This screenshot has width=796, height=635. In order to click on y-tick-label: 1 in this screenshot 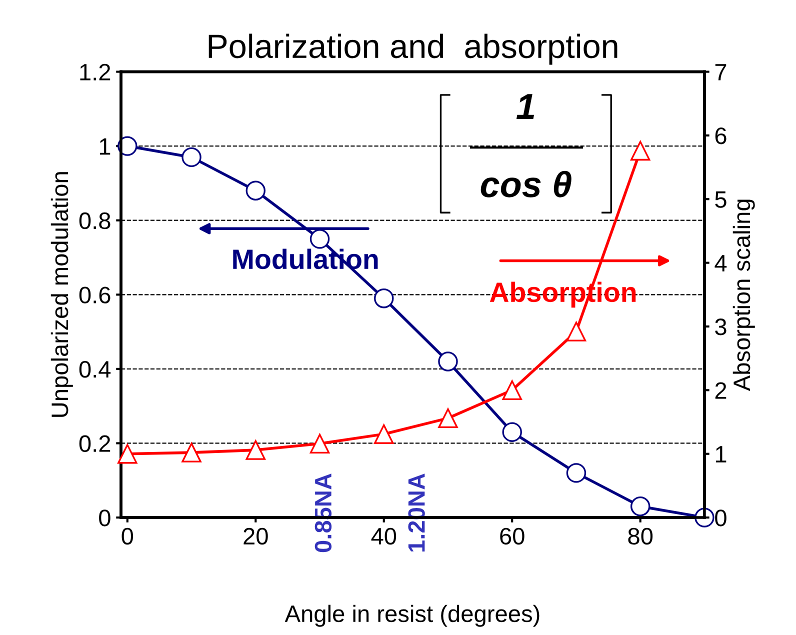, I will do `click(105, 146)`.